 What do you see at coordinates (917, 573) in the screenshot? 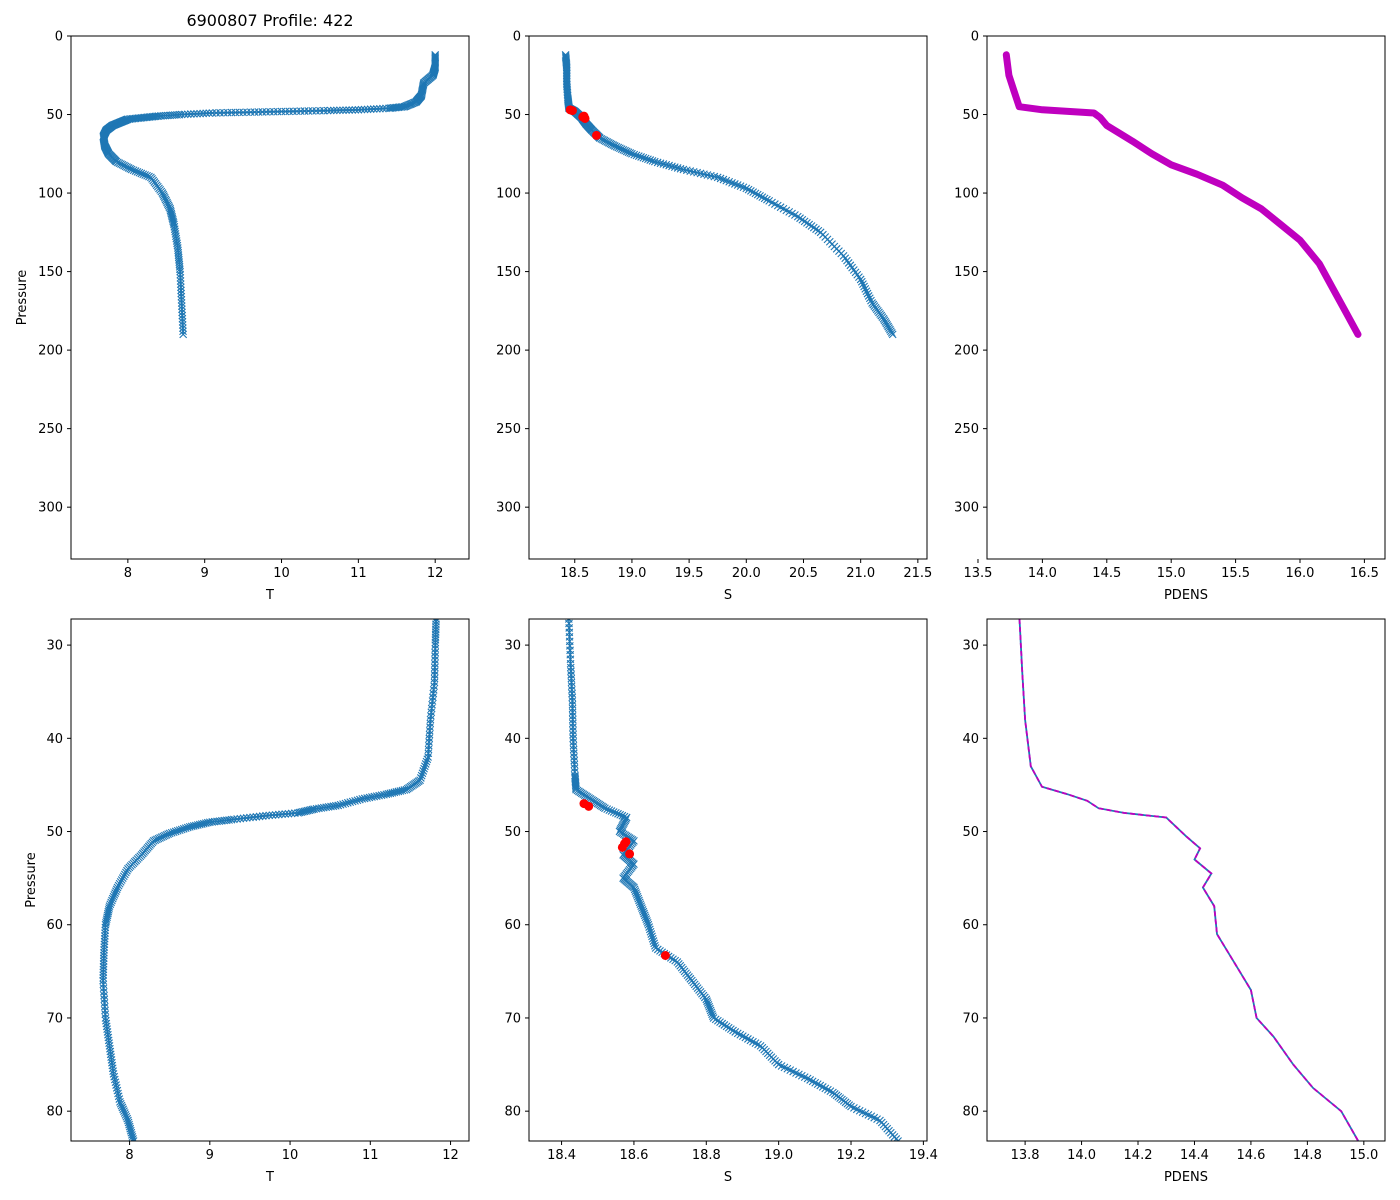
I see `x-tick-label: 21.5` at bounding box center [917, 573].